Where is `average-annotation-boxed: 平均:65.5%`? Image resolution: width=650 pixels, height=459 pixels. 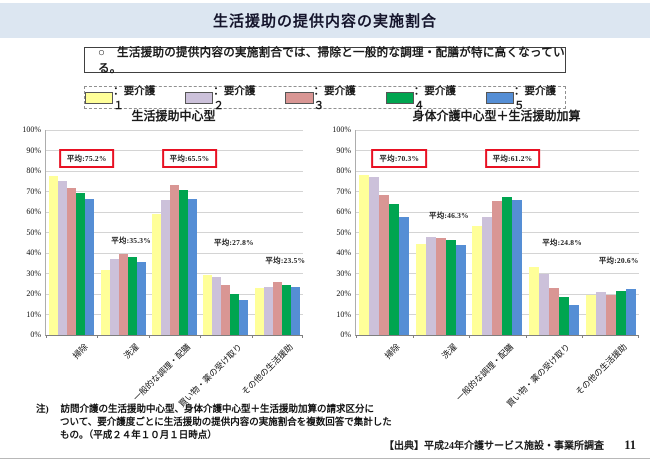
average-annotation-boxed: 平均:65.5% is located at coordinates (189, 158).